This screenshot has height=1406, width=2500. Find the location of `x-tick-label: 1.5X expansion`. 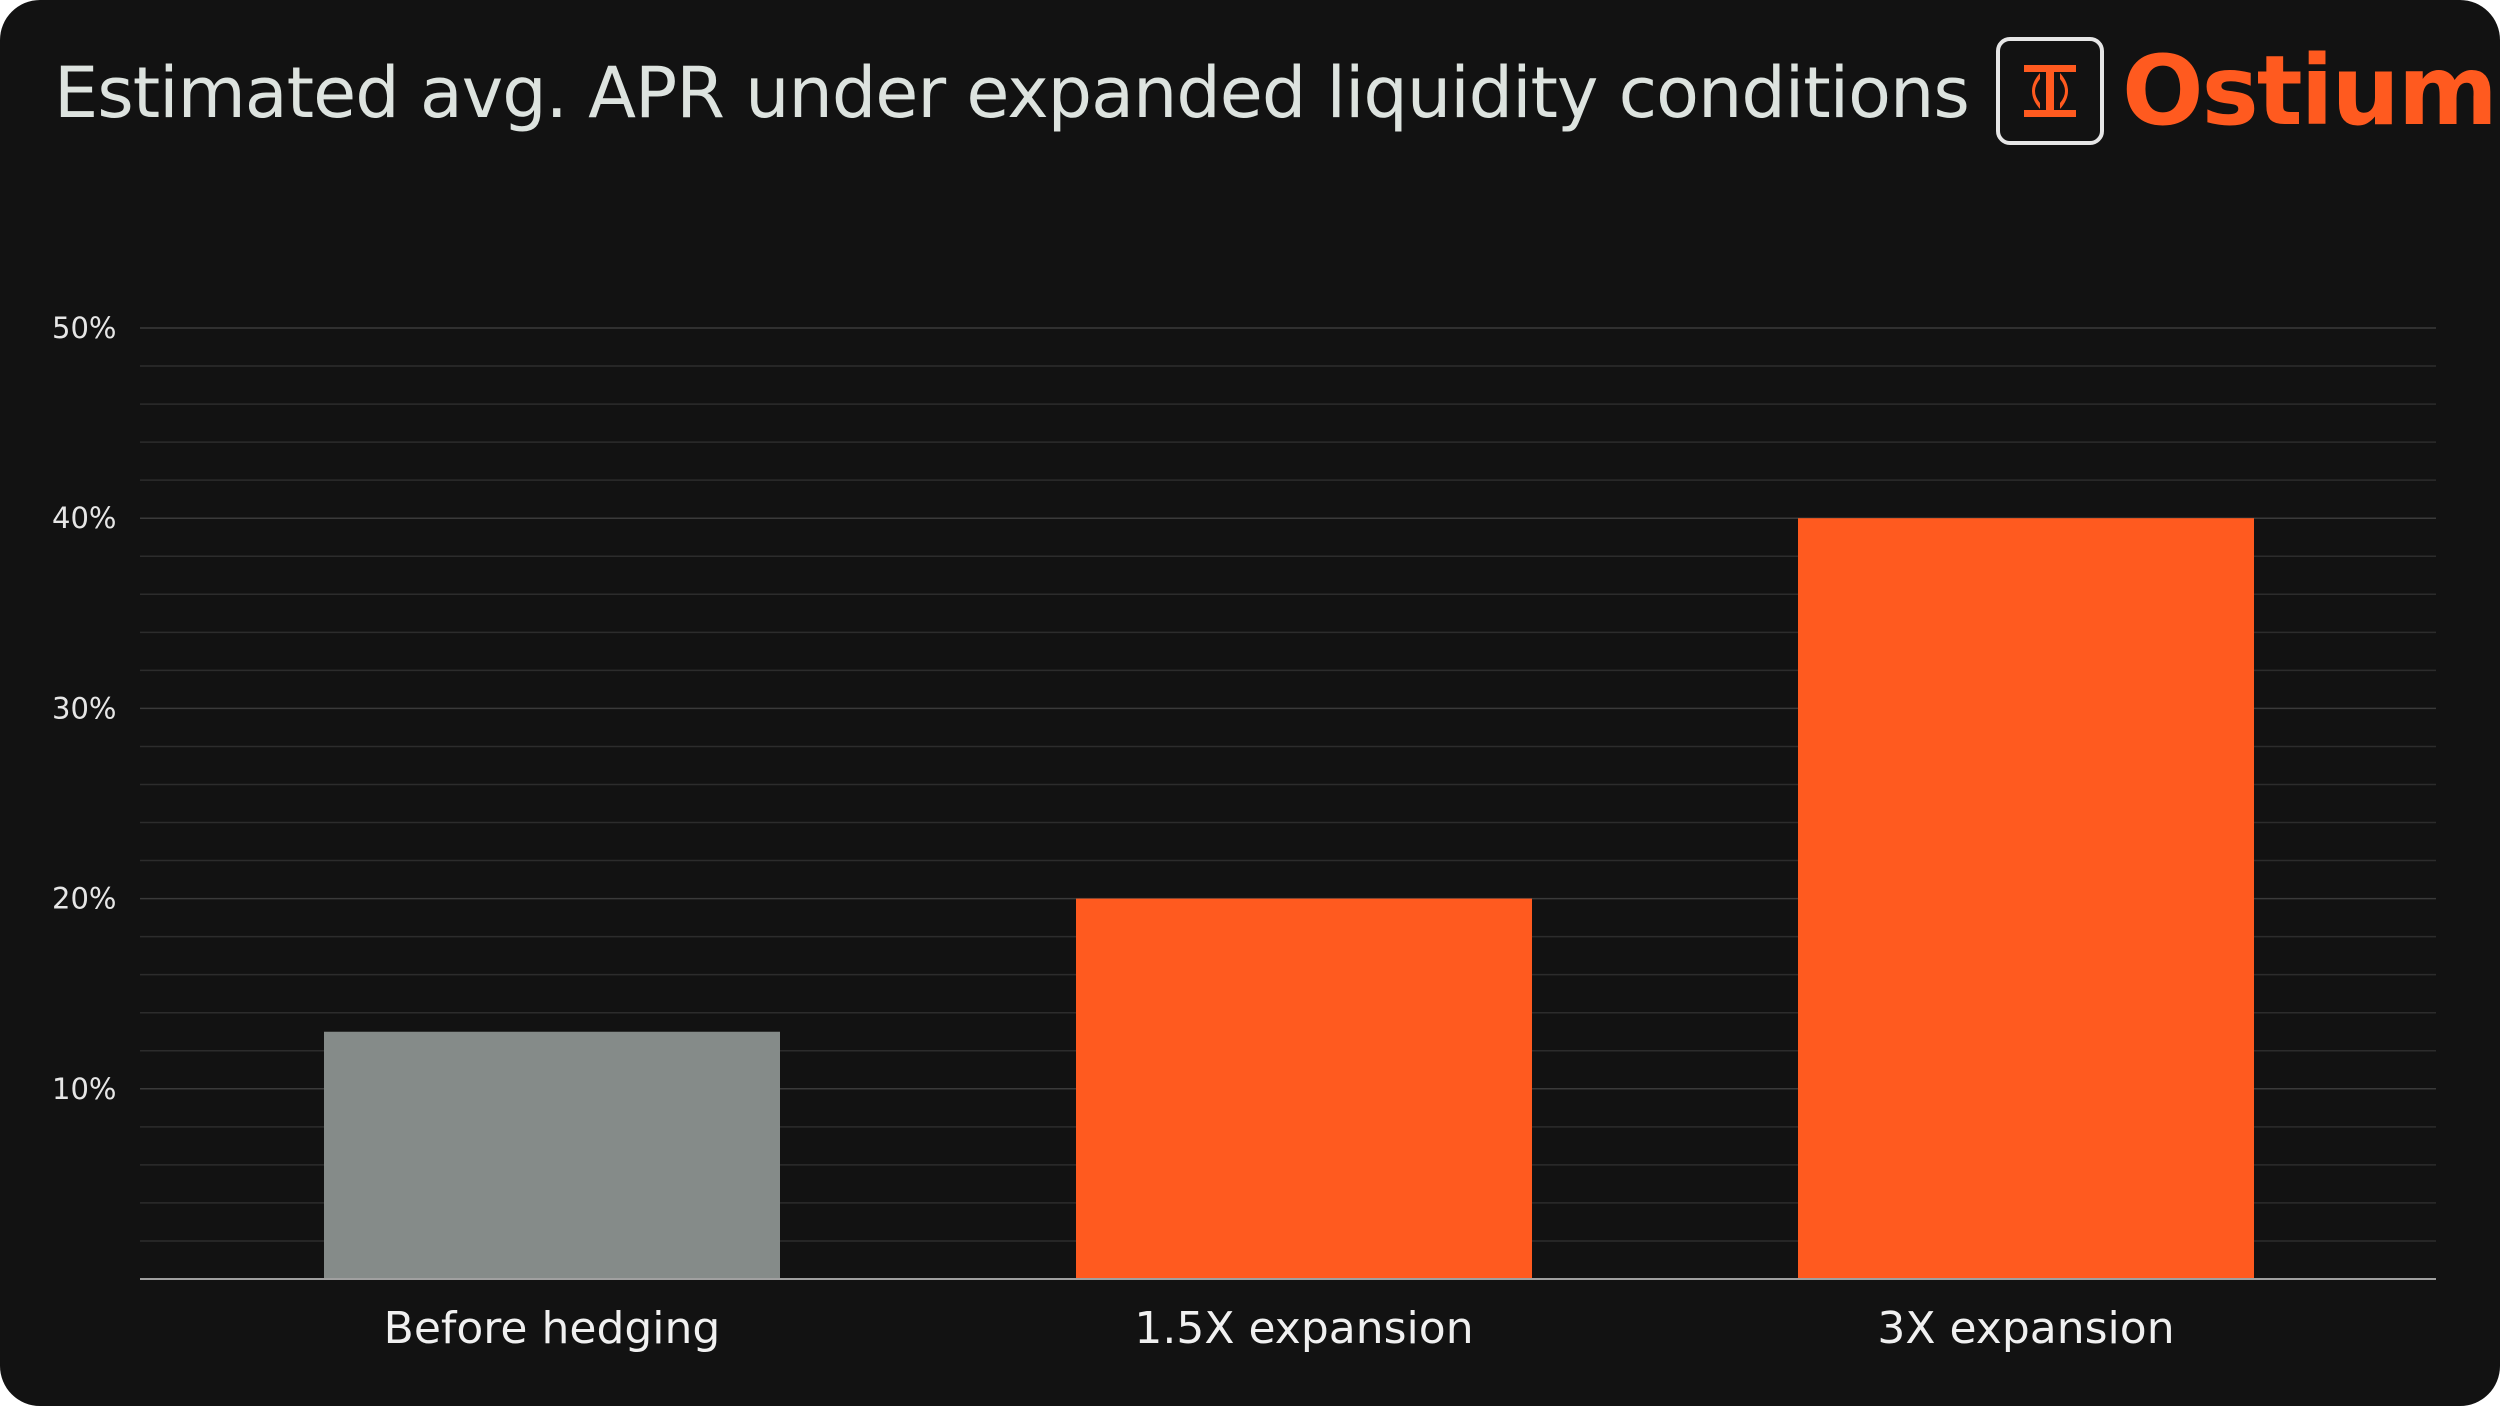

x-tick-label: 1.5X expansion is located at coordinates (1303, 1328).